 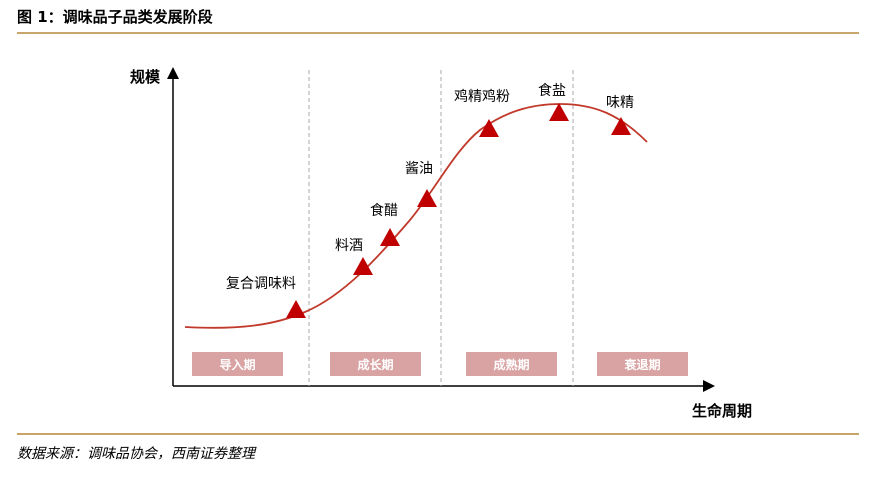 What do you see at coordinates (552, 90) in the screenshot?
I see `category-label: 食盐` at bounding box center [552, 90].